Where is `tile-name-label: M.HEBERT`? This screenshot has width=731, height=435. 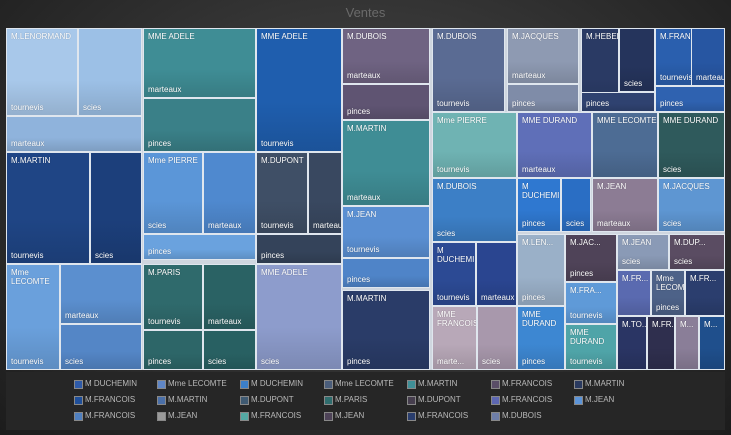
tile-name-label: M.HEBERT is located at coordinates (602, 36).